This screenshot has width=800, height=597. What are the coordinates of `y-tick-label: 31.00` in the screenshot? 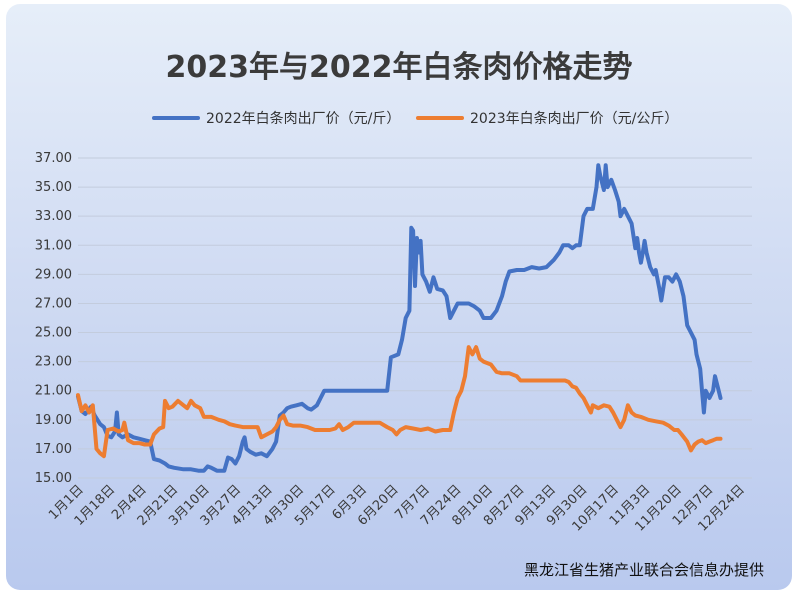 It's located at (53, 245).